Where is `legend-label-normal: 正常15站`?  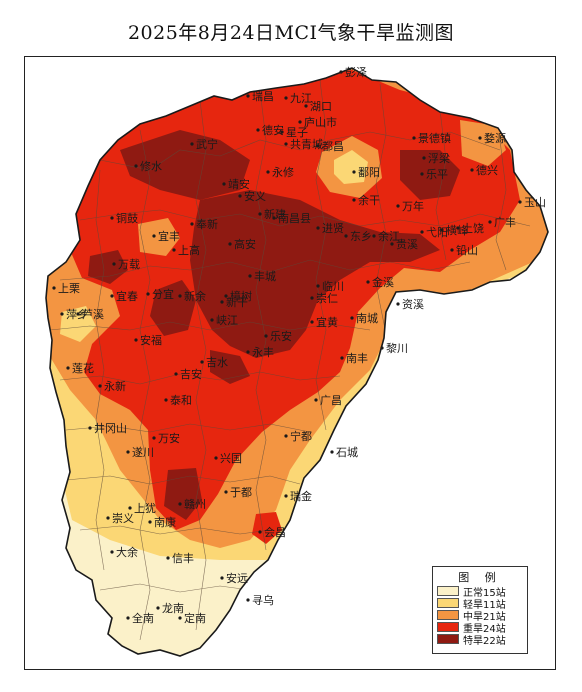
legend-label-normal: 正常15站 is located at coordinates (484, 593).